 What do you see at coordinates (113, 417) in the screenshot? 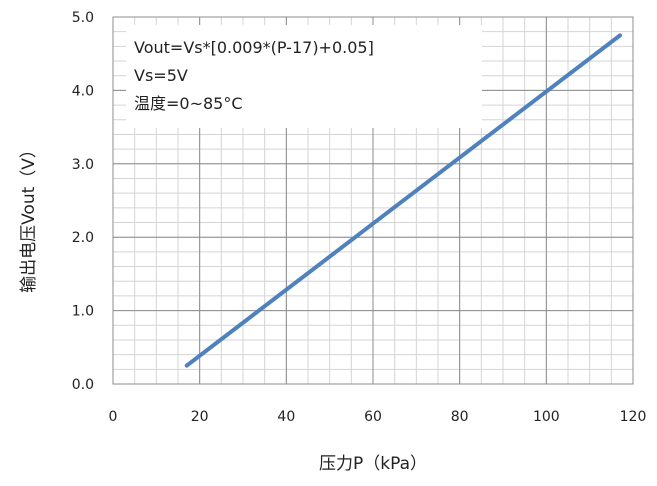
I see `x-tick-label: 0` at bounding box center [113, 417].